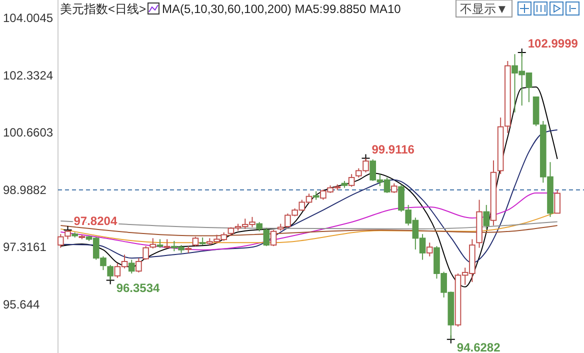  I want to click on y-tick-label: 97.3161, so click(25, 247).